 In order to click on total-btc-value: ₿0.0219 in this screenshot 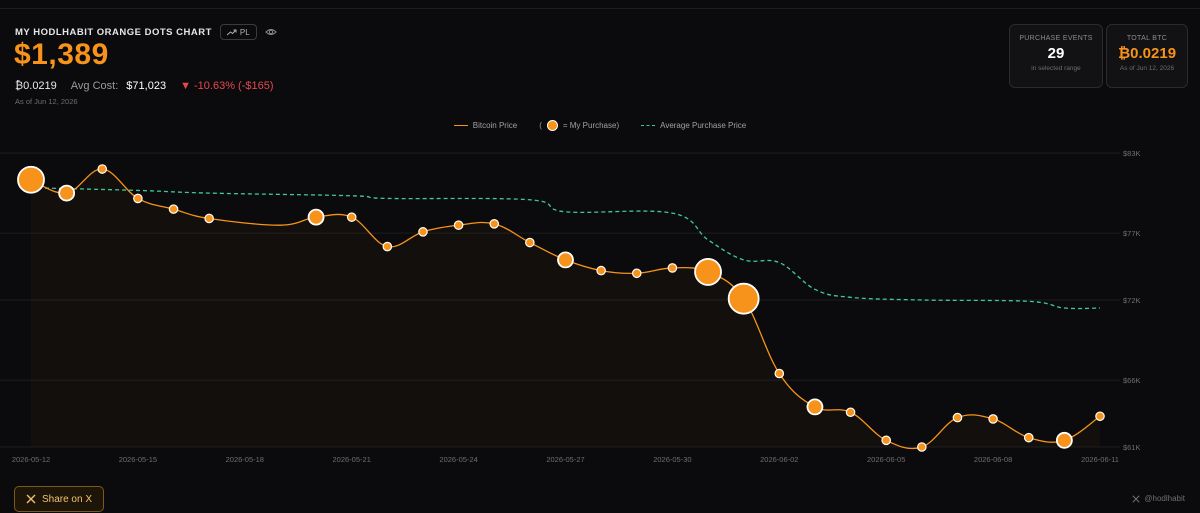, I will do `click(1147, 53)`.